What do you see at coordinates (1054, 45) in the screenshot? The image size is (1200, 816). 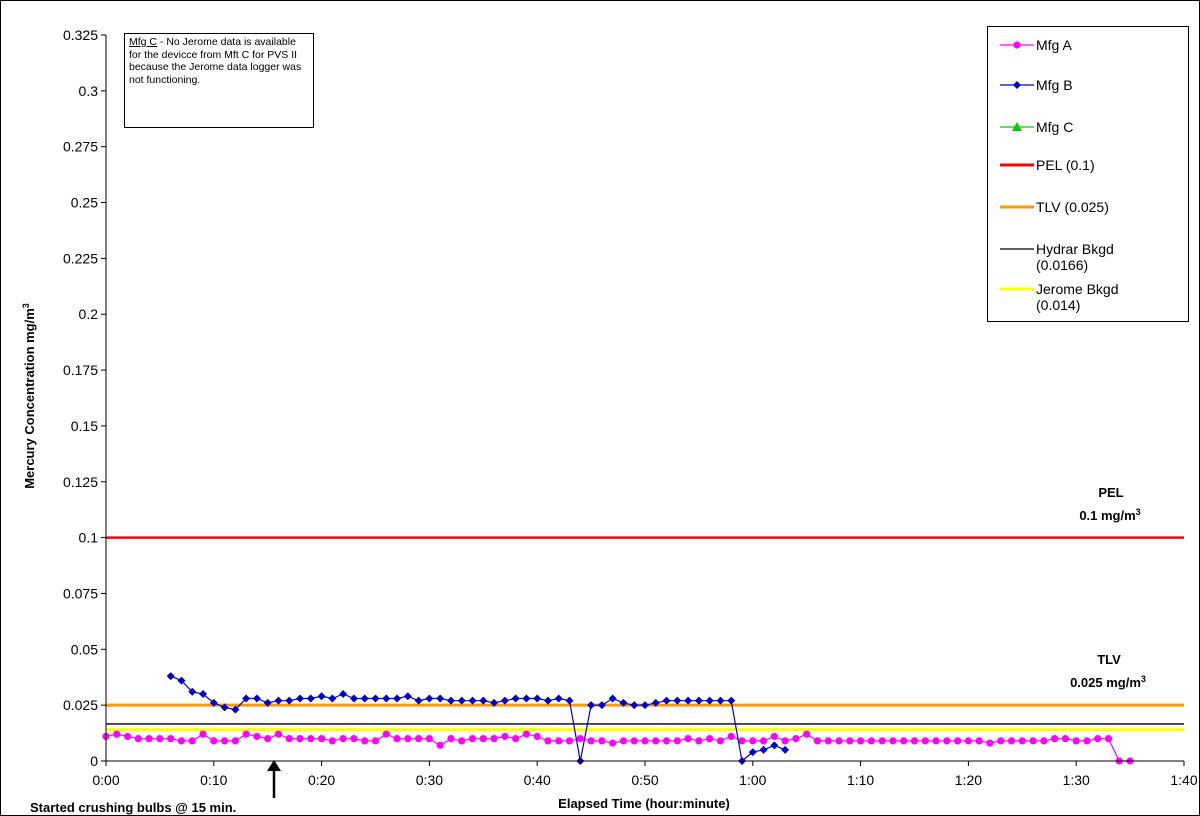 I see `legend-label: Mfg A` at bounding box center [1054, 45].